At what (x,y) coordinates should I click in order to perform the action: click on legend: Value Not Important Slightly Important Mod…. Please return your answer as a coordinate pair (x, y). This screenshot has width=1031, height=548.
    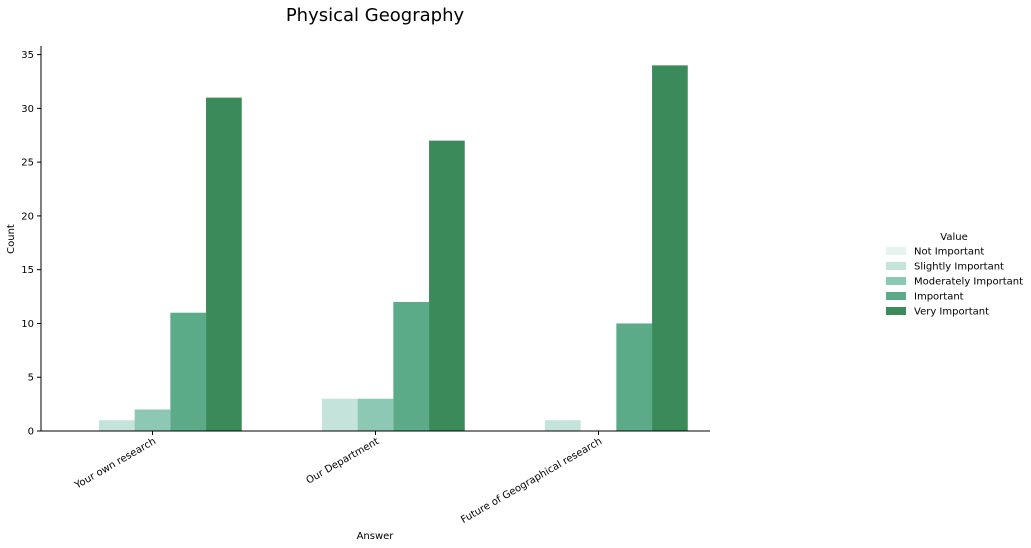
    Looking at the image, I should click on (954, 275).